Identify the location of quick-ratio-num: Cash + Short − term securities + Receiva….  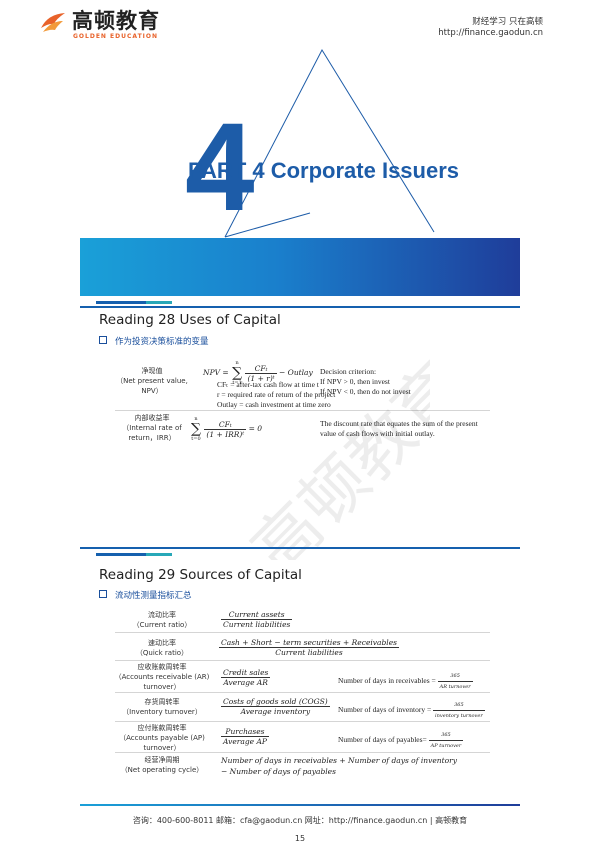
(309, 643).